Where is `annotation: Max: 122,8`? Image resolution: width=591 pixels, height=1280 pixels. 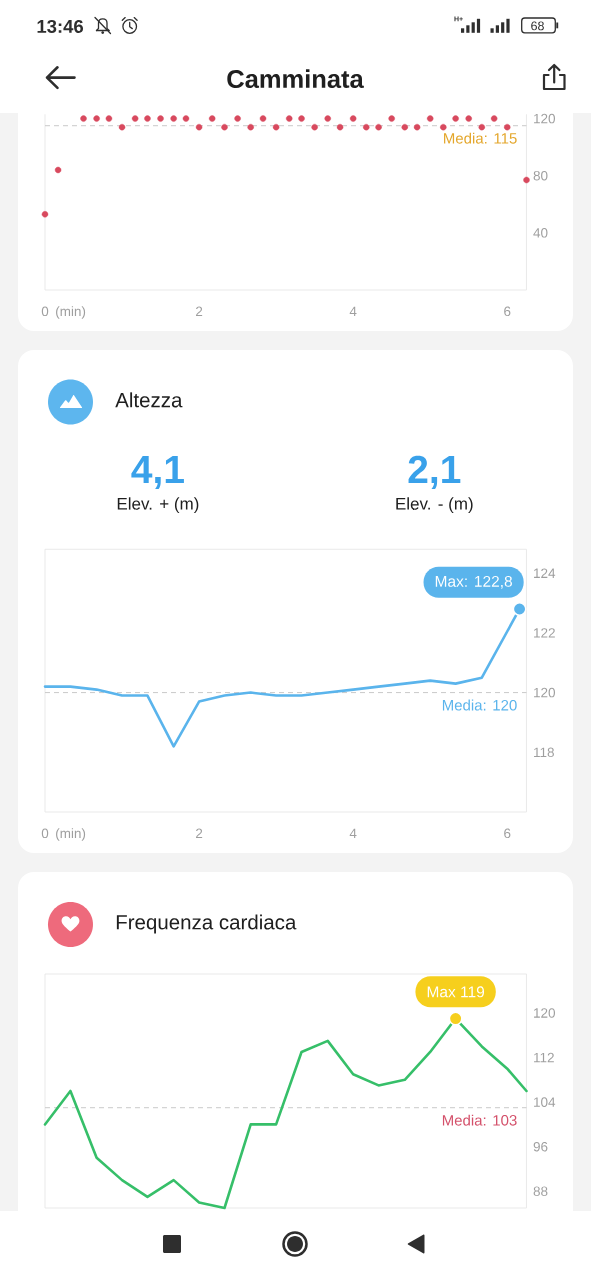
annotation: Max: 122,8 is located at coordinates (473, 582).